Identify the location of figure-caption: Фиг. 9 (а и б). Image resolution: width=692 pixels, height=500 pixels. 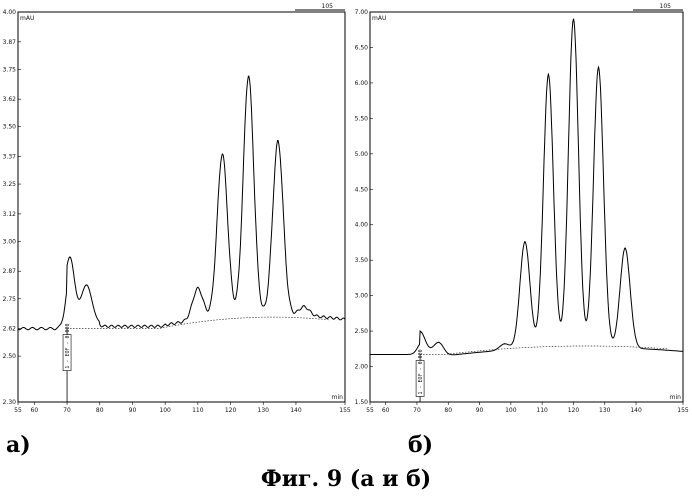
(346, 479).